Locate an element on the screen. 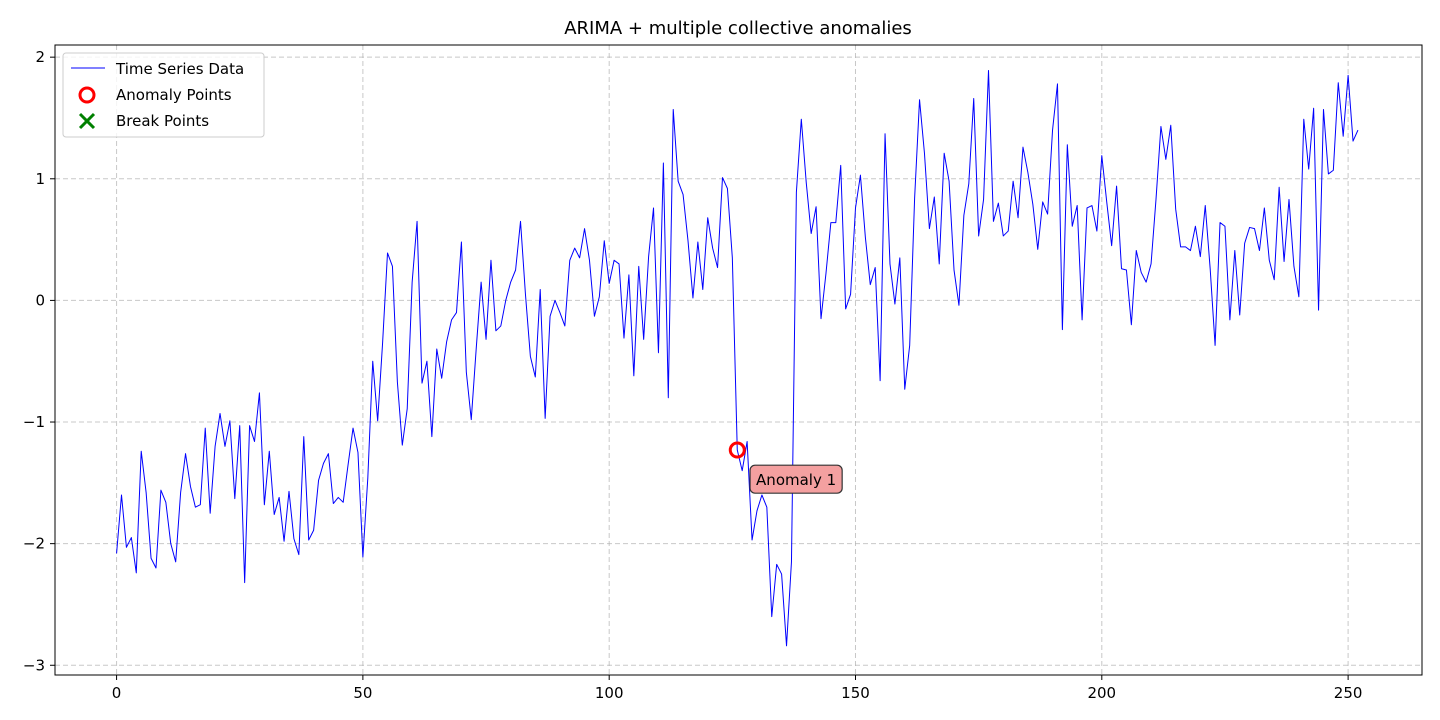 This screenshot has width=1440, height=720. legend-label-anomaly: Anomaly Points is located at coordinates (174, 95).